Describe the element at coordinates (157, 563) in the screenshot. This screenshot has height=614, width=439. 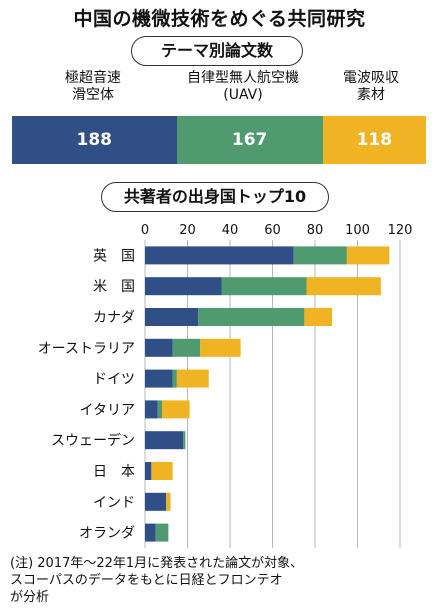
I see `footnote-line1: (注) 2017年～22年1月に発表された論文が対象、` at that location.